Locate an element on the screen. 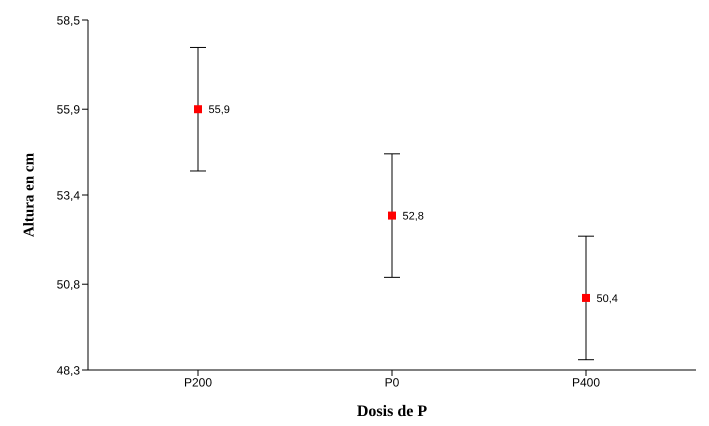  y-axis-title: Altura en cm is located at coordinates (29, 195).